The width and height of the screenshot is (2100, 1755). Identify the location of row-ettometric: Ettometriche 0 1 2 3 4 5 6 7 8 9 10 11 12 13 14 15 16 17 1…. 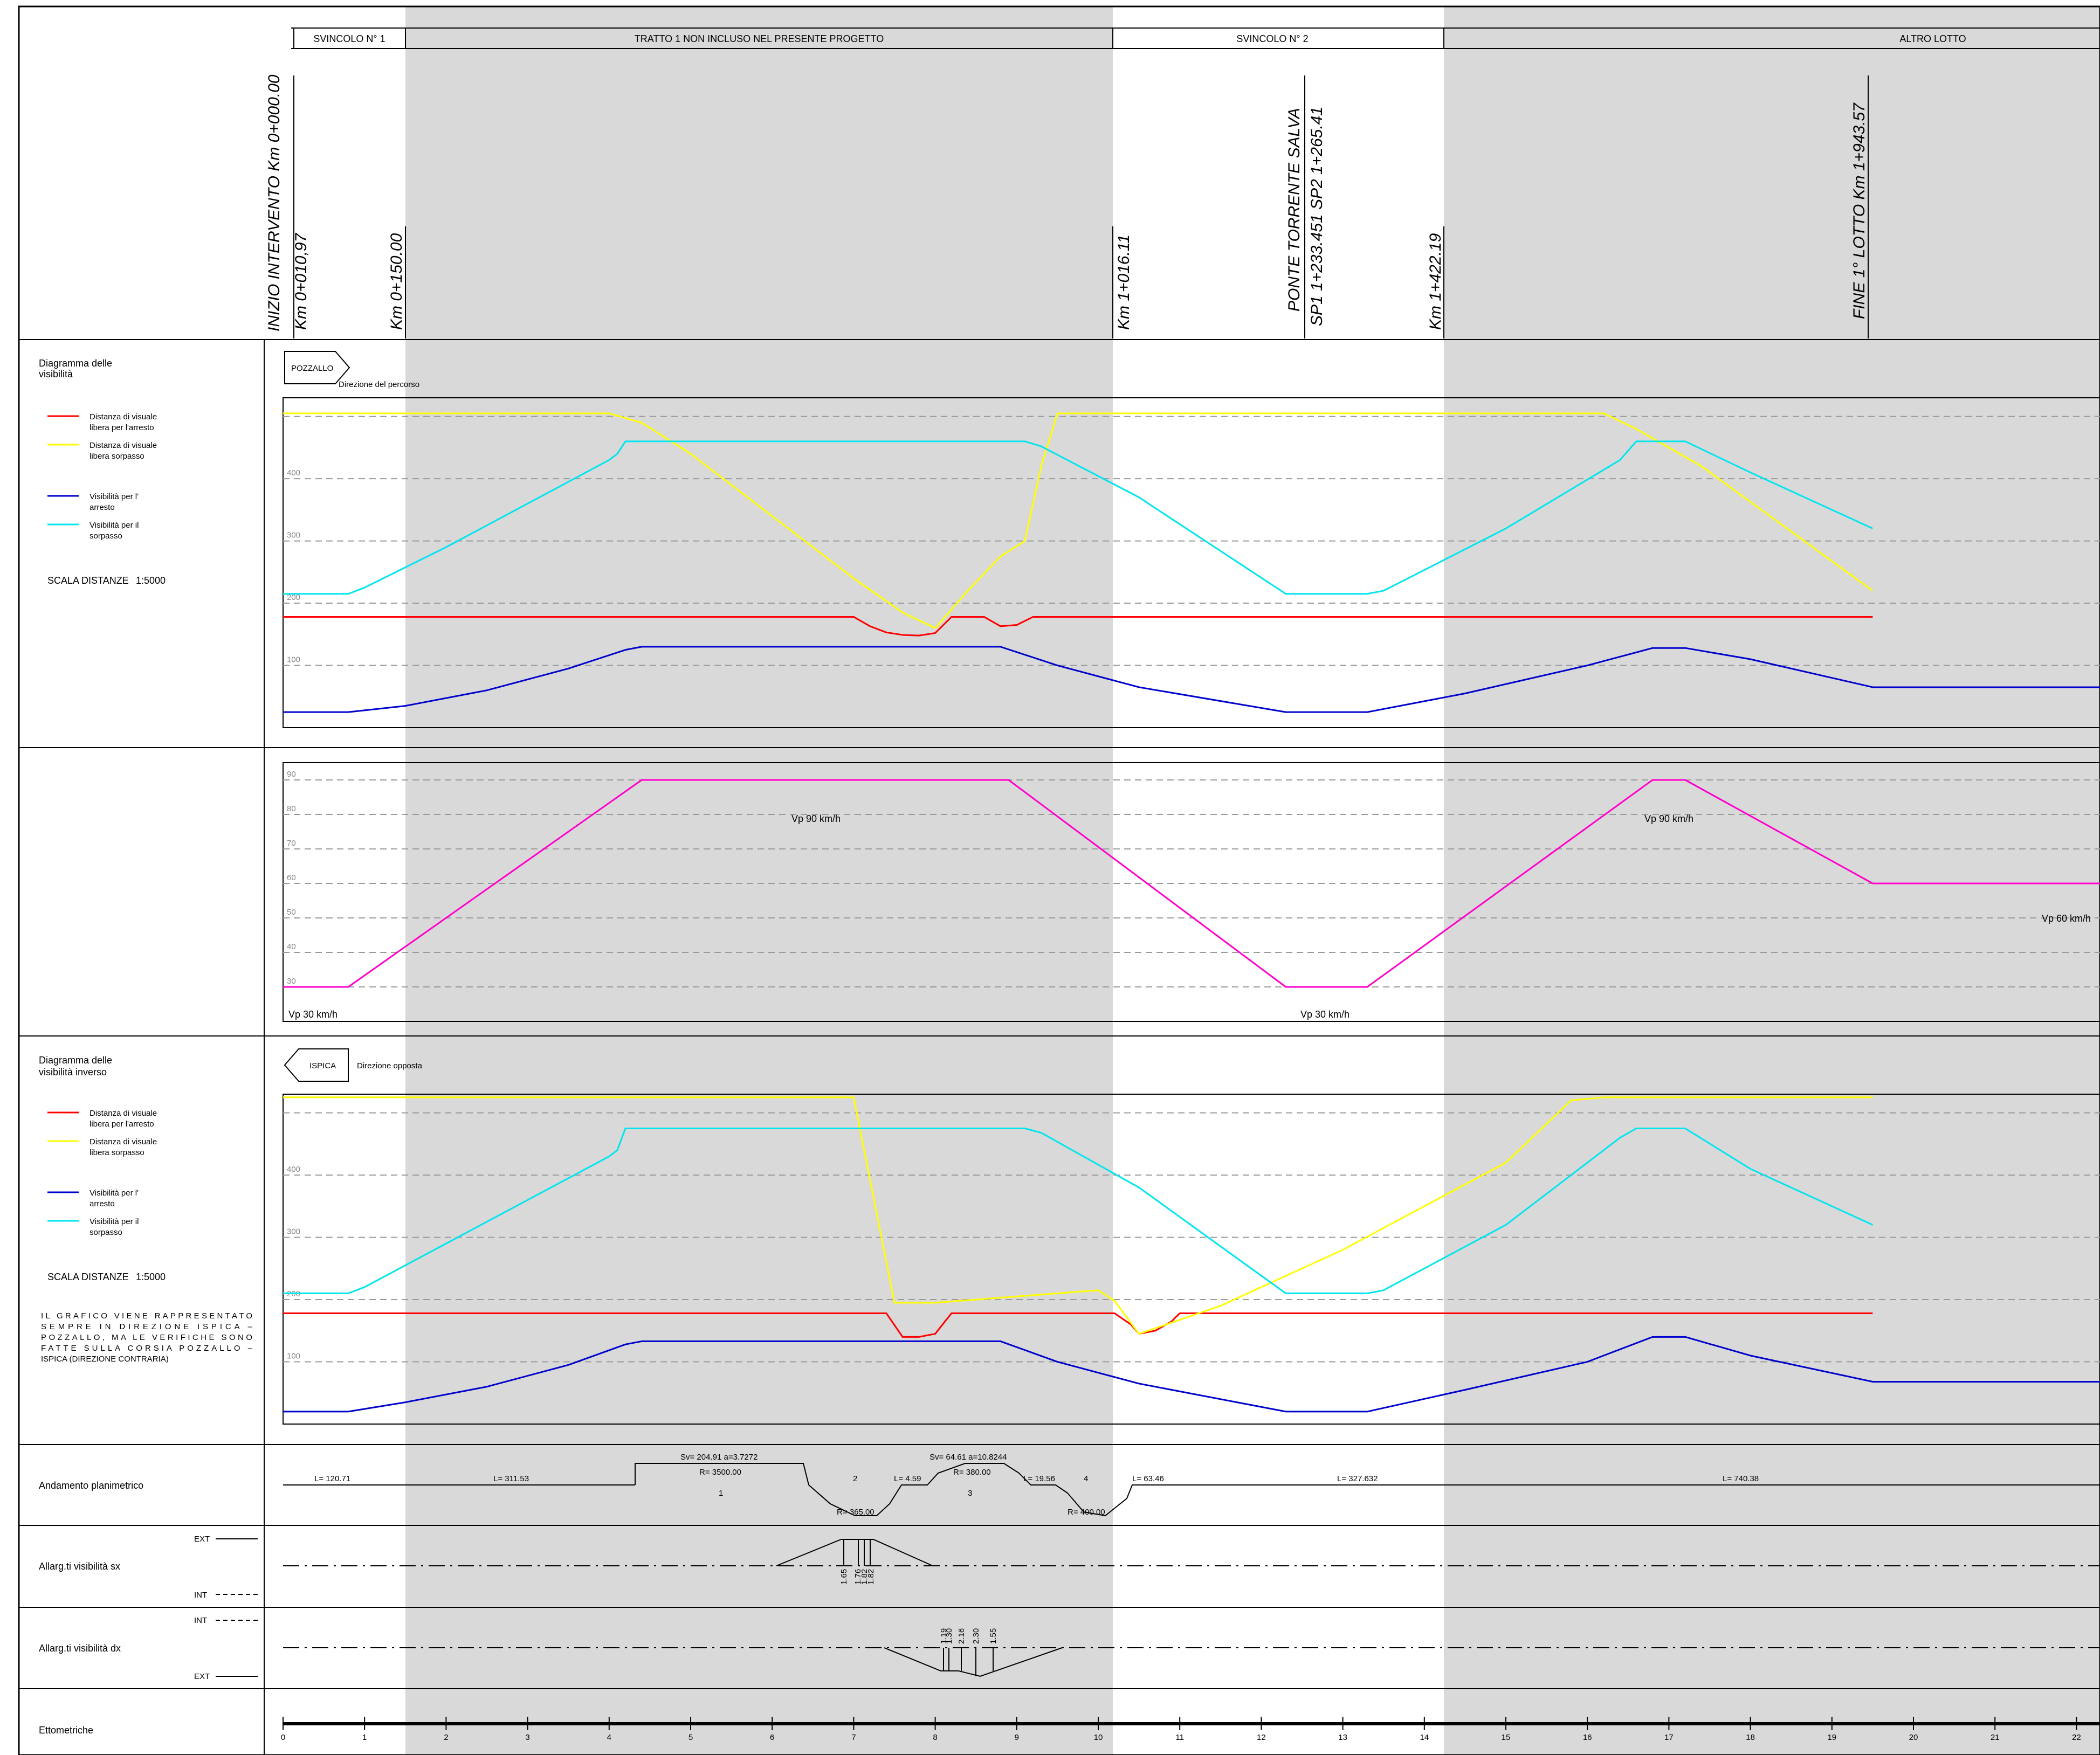
(1069, 1729).